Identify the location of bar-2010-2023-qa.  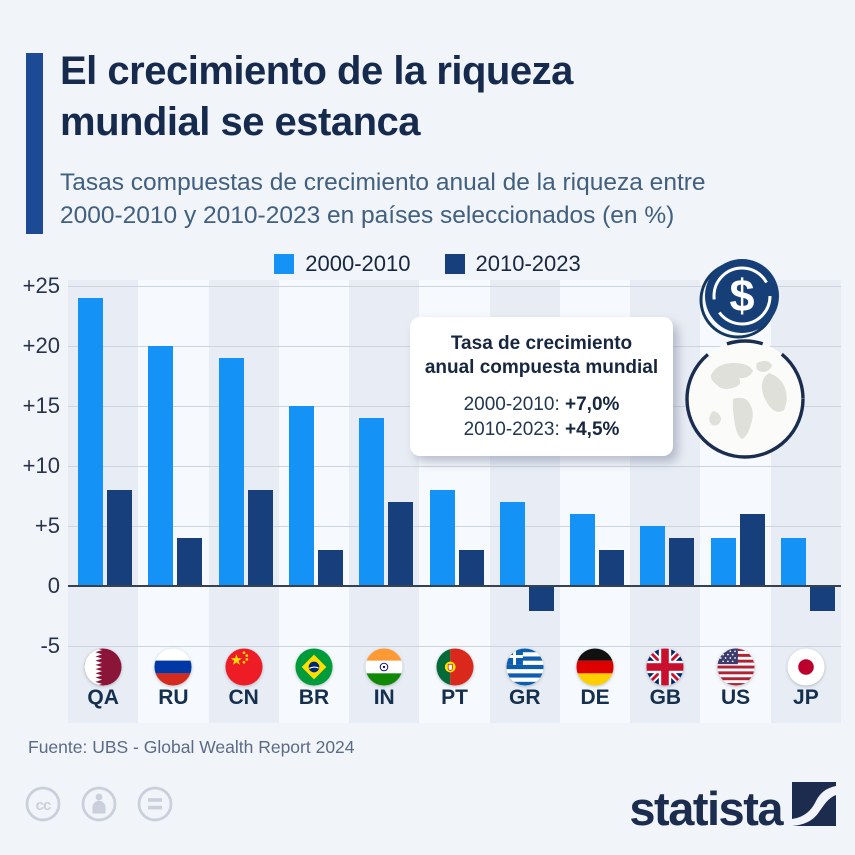
(120, 538).